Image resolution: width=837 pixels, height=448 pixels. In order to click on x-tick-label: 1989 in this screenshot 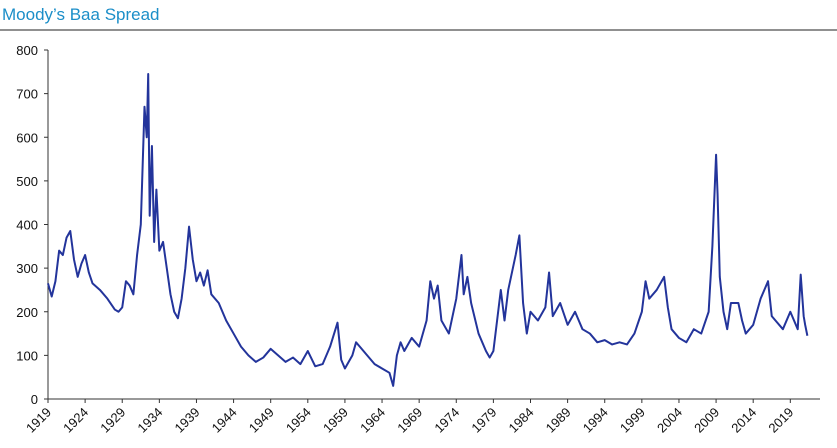, I will do `click(558, 420)`.